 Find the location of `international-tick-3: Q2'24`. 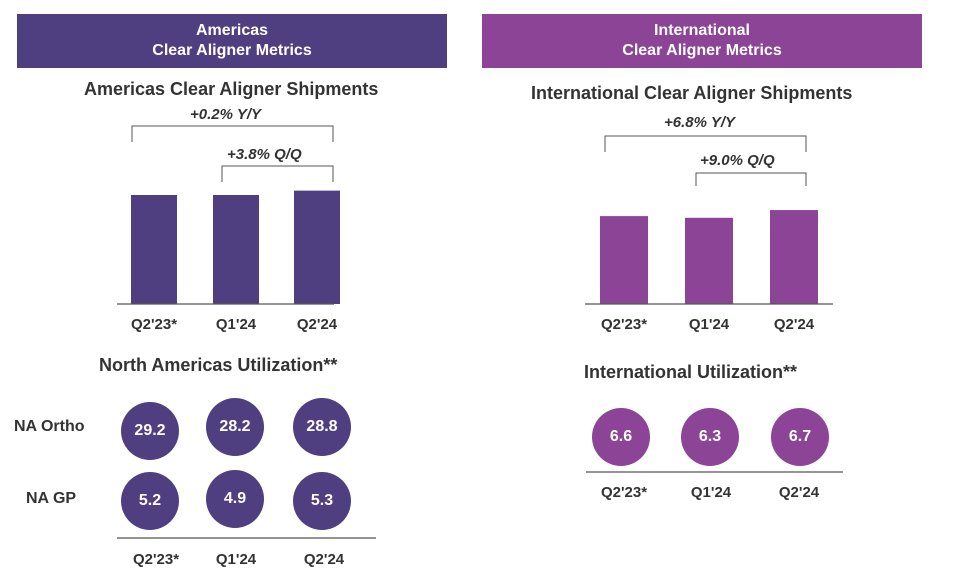

international-tick-3: Q2'24 is located at coordinates (794, 324).